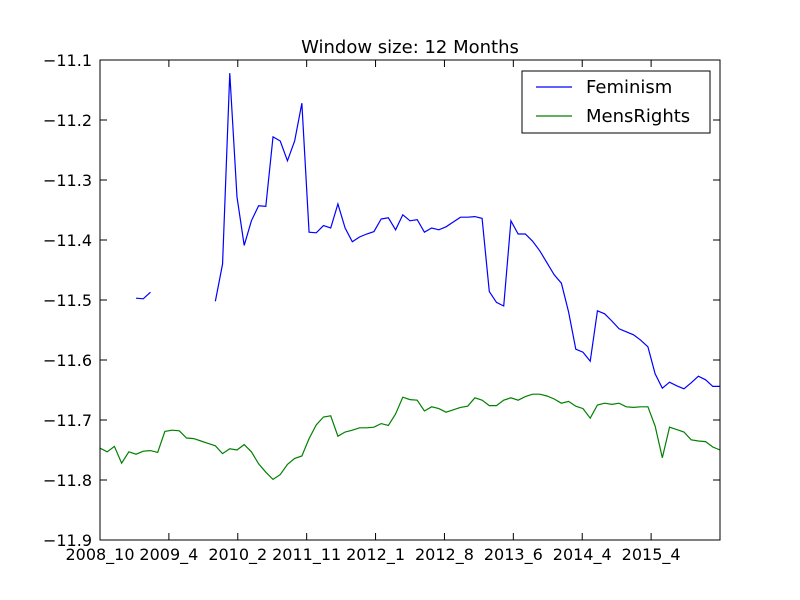 This screenshot has height=600, width=800. What do you see at coordinates (237, 555) in the screenshot?
I see `x-tick-label: 2010_2` at bounding box center [237, 555].